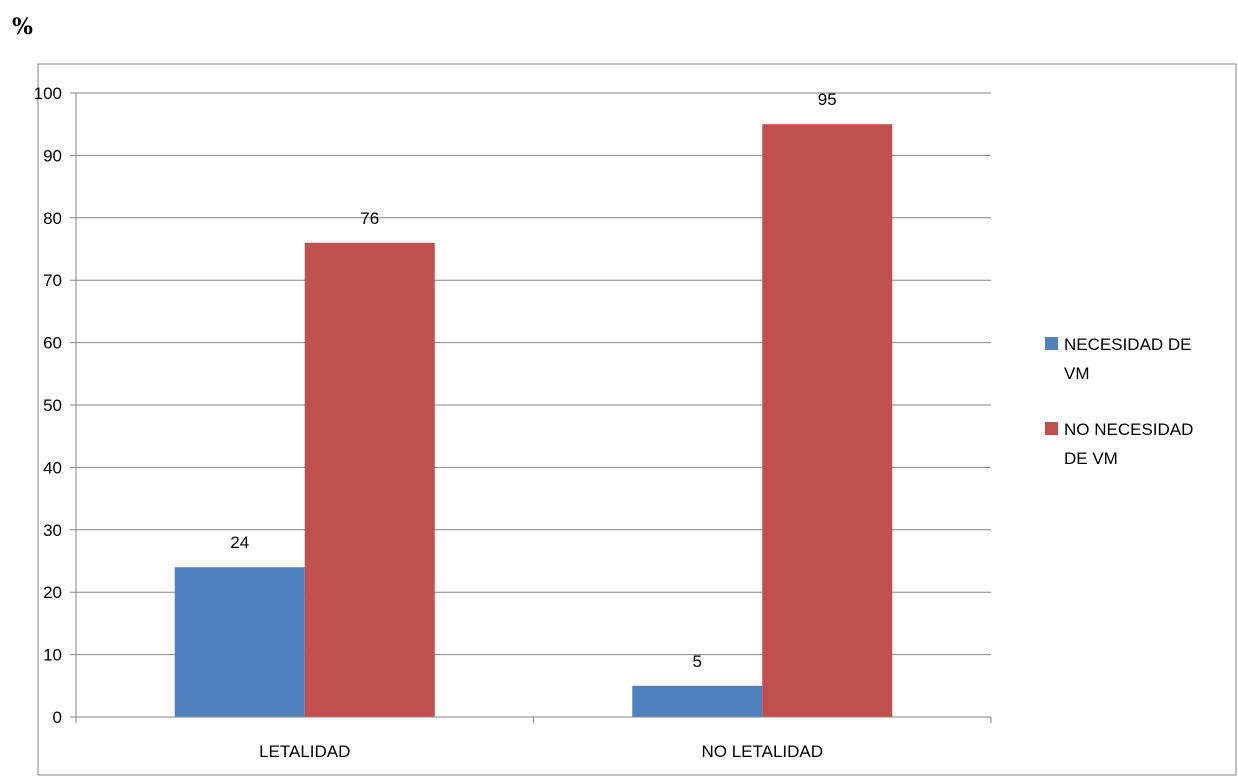 Image resolution: width=1238 pixels, height=776 pixels. I want to click on legend-label: NECESIDAD DE VM, so click(1128, 359).